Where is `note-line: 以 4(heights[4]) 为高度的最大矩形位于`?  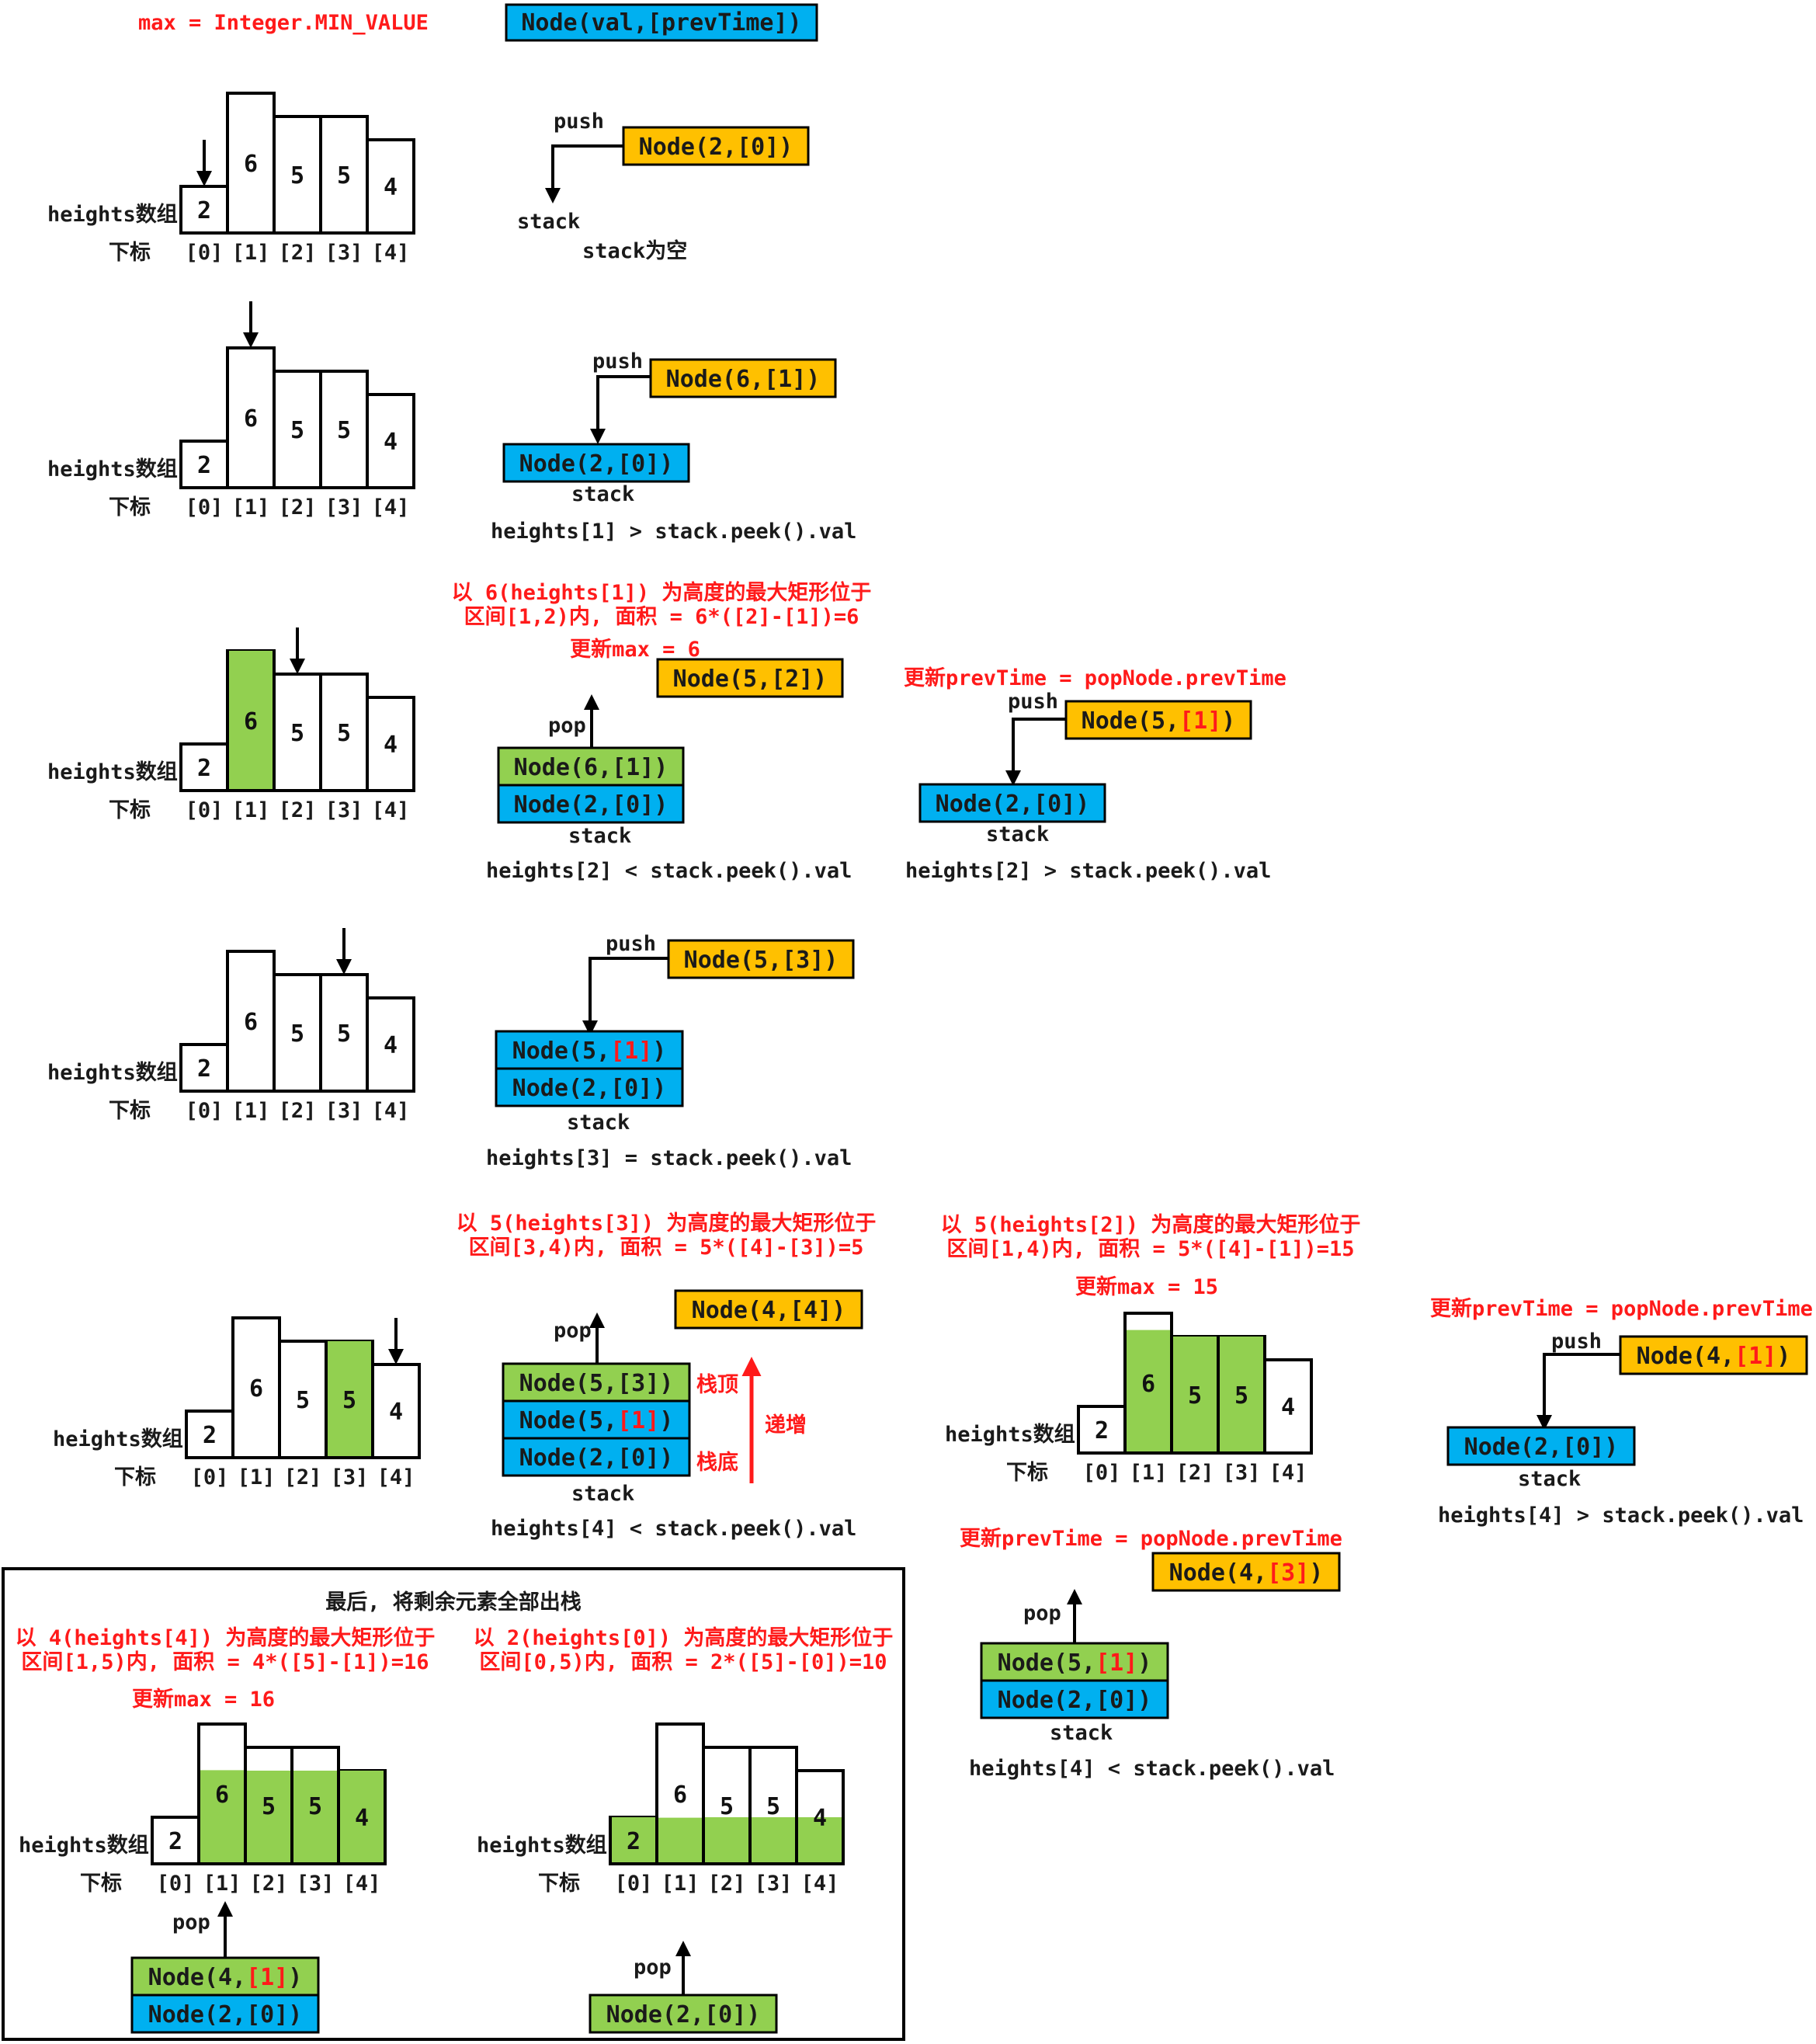
note-line: 以 4(heights[4]) 为高度的最大矩形位于 is located at coordinates (226, 1637).